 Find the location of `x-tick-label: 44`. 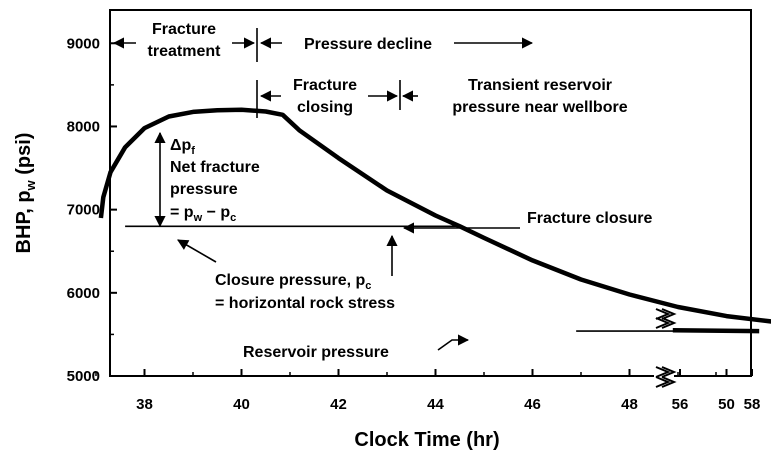

x-tick-label: 44 is located at coordinates (435, 404).